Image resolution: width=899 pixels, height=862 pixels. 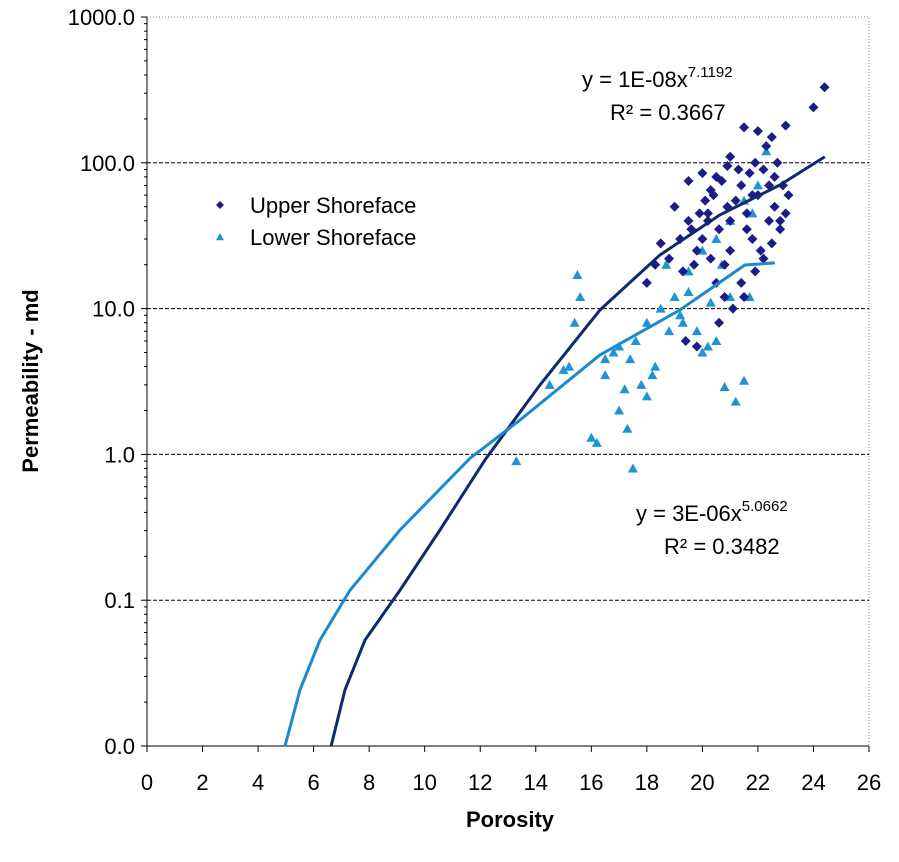 What do you see at coordinates (536, 782) in the screenshot?
I see `x-tick-label: 14` at bounding box center [536, 782].